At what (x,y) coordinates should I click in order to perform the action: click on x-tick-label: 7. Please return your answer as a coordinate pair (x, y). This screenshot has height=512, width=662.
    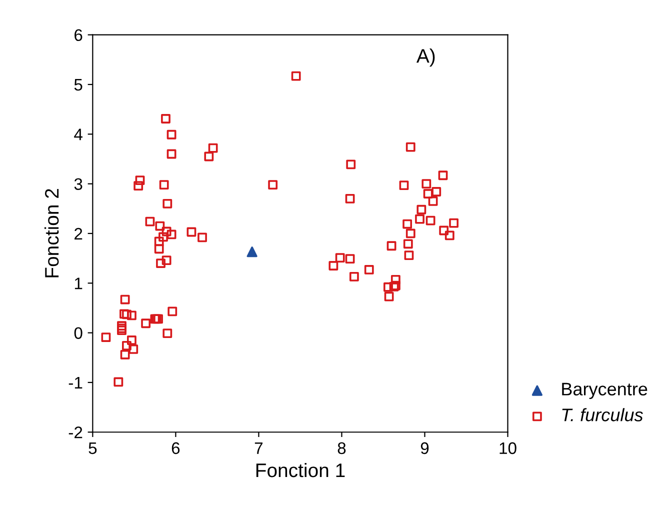
    Looking at the image, I should click on (258, 448).